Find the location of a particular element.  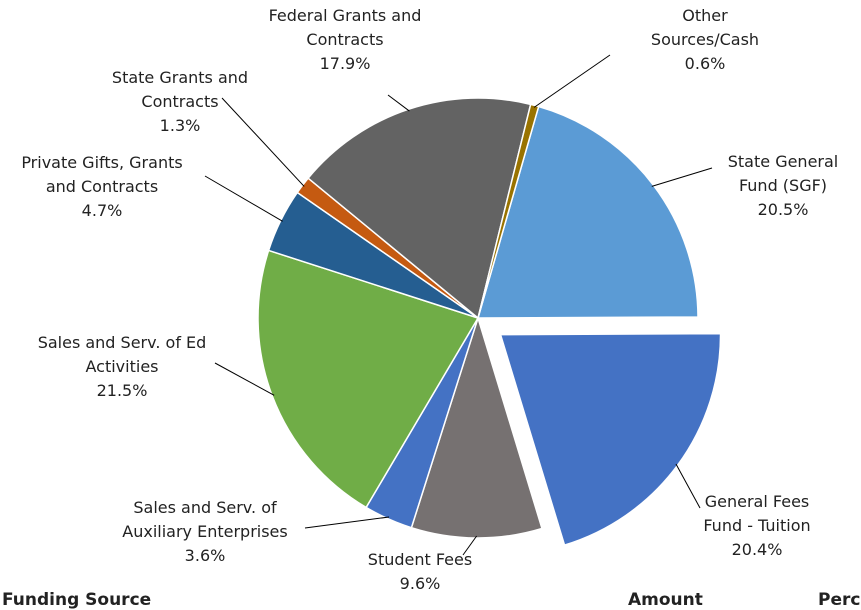

slice-label: General Fees Fund - Tuition 20.4% is located at coordinates (757, 526).